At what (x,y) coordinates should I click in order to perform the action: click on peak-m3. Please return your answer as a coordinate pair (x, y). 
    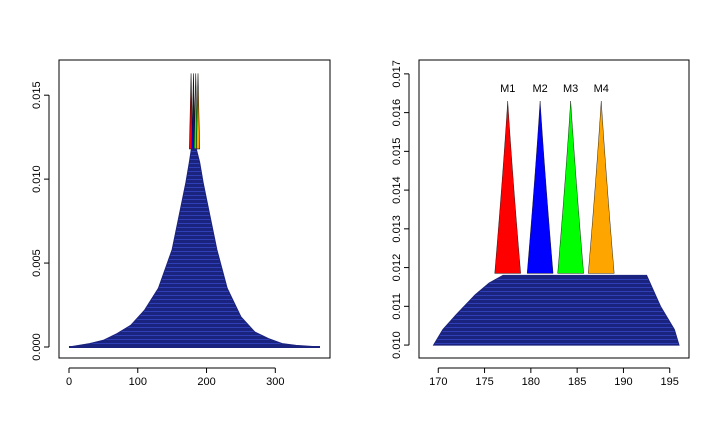
    Looking at the image, I should click on (570, 187).